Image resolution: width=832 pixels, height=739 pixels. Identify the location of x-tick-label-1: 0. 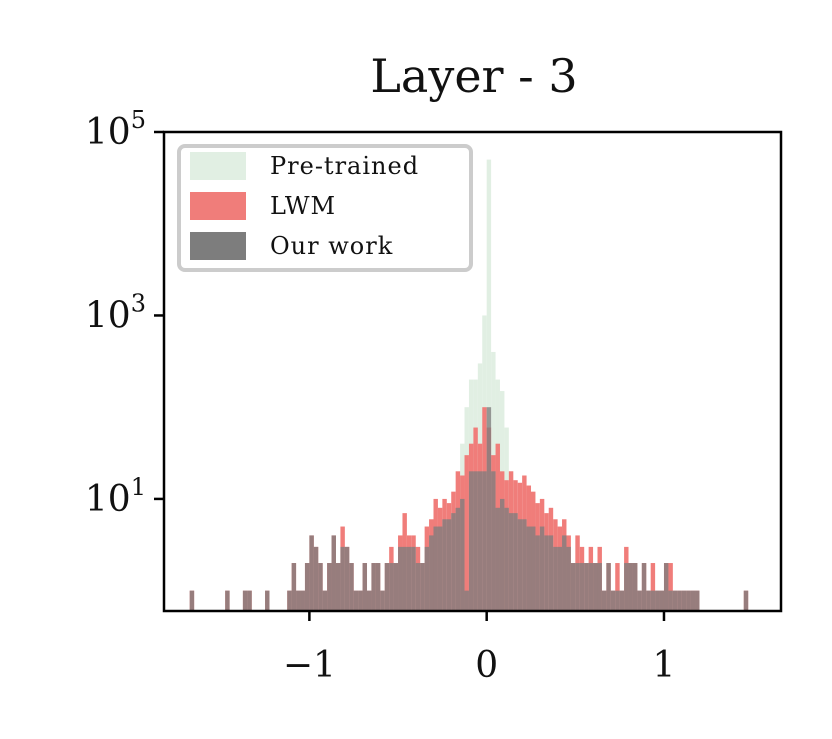
(486, 665).